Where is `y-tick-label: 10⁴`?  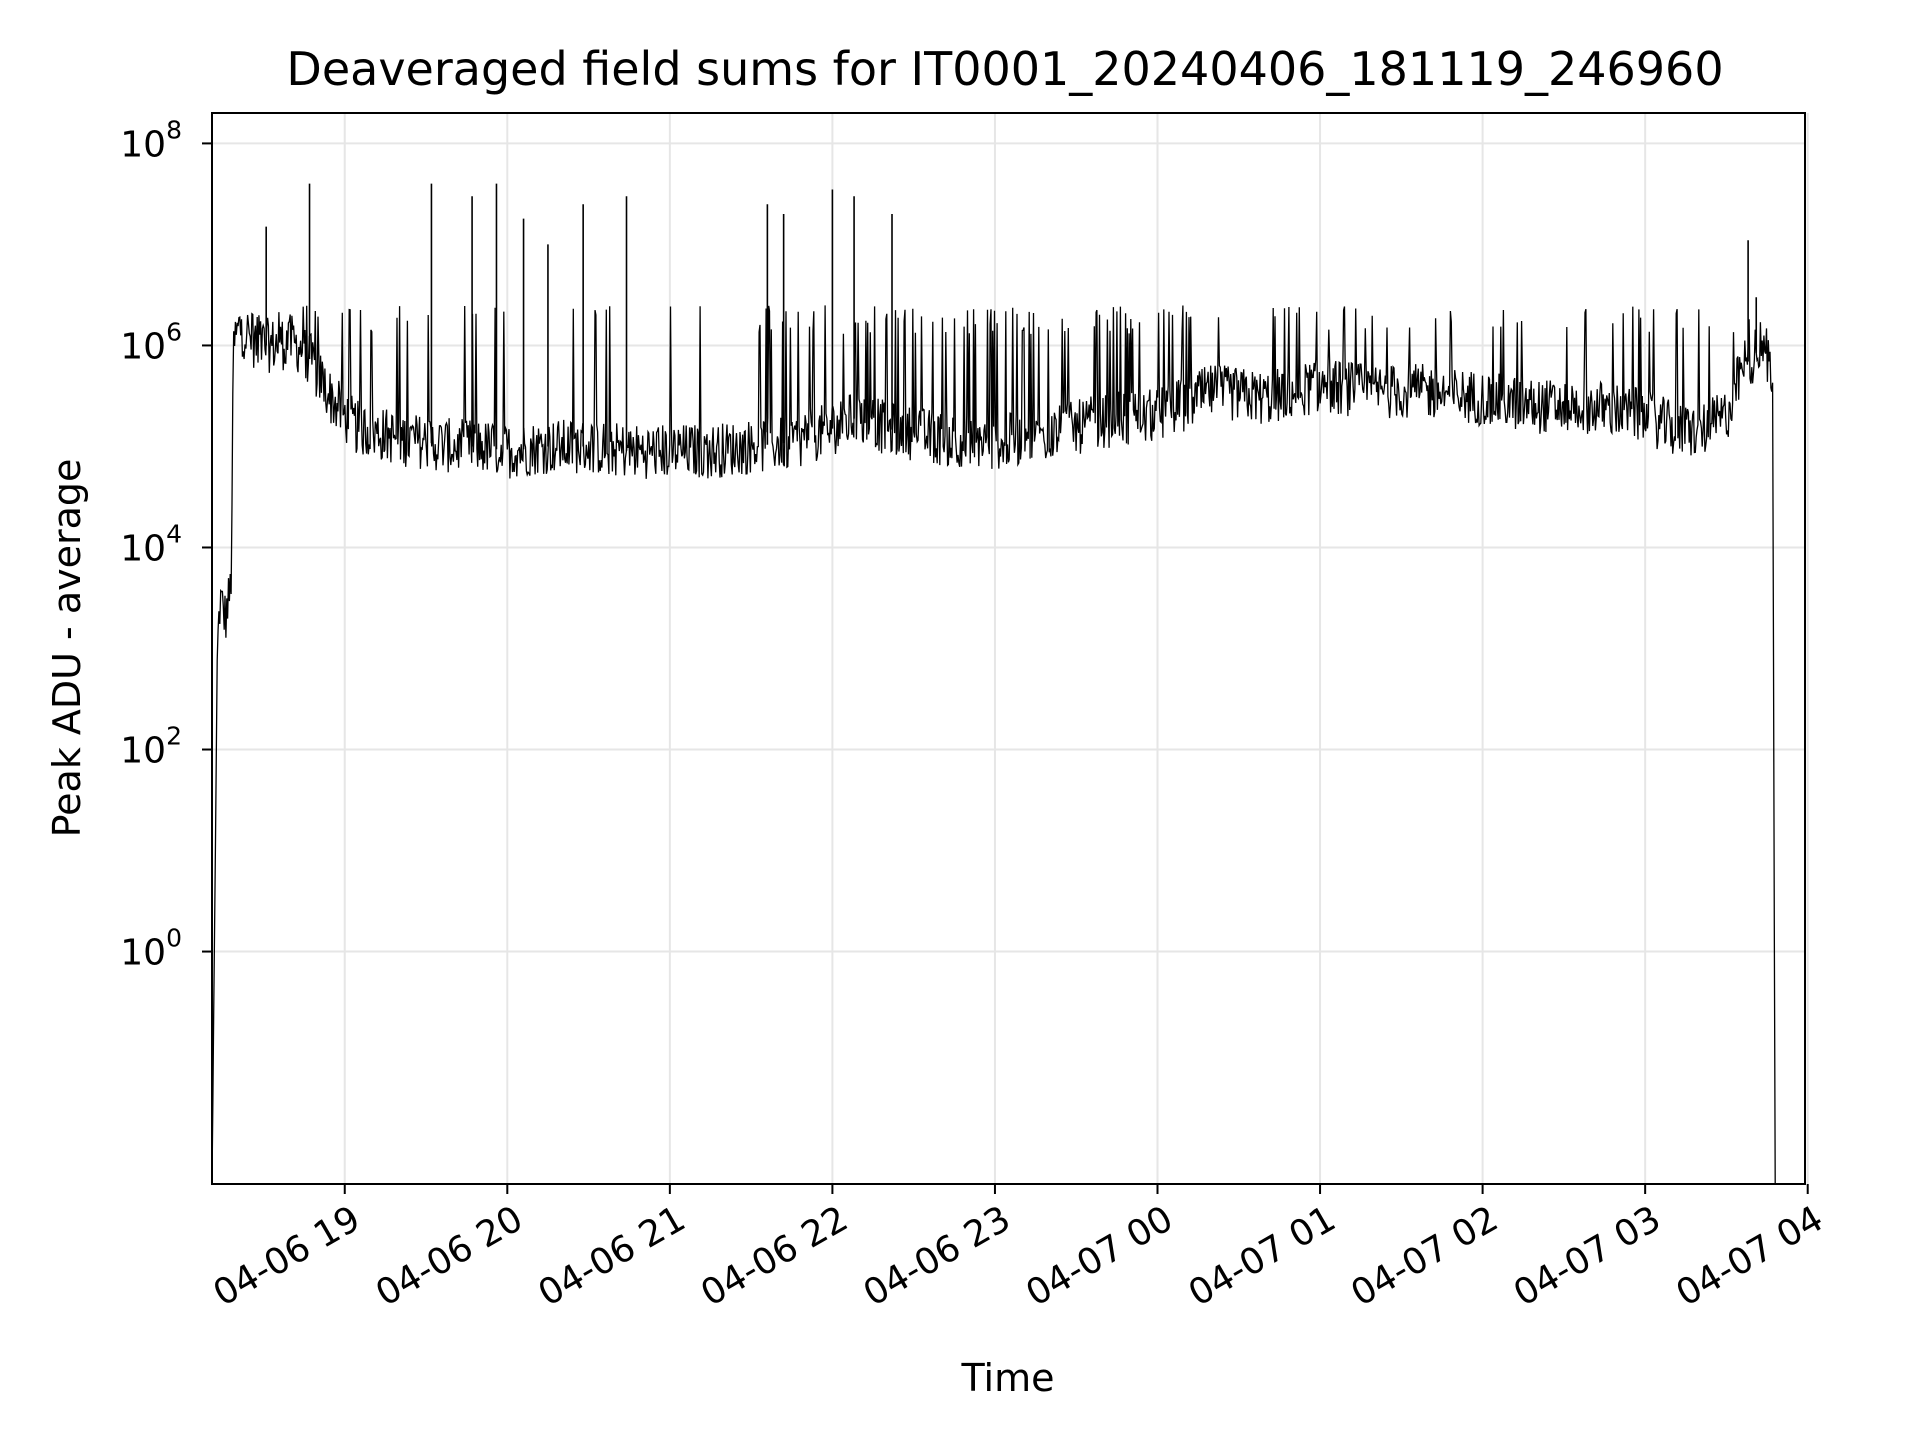 y-tick-label: 10⁴ is located at coordinates (151, 544).